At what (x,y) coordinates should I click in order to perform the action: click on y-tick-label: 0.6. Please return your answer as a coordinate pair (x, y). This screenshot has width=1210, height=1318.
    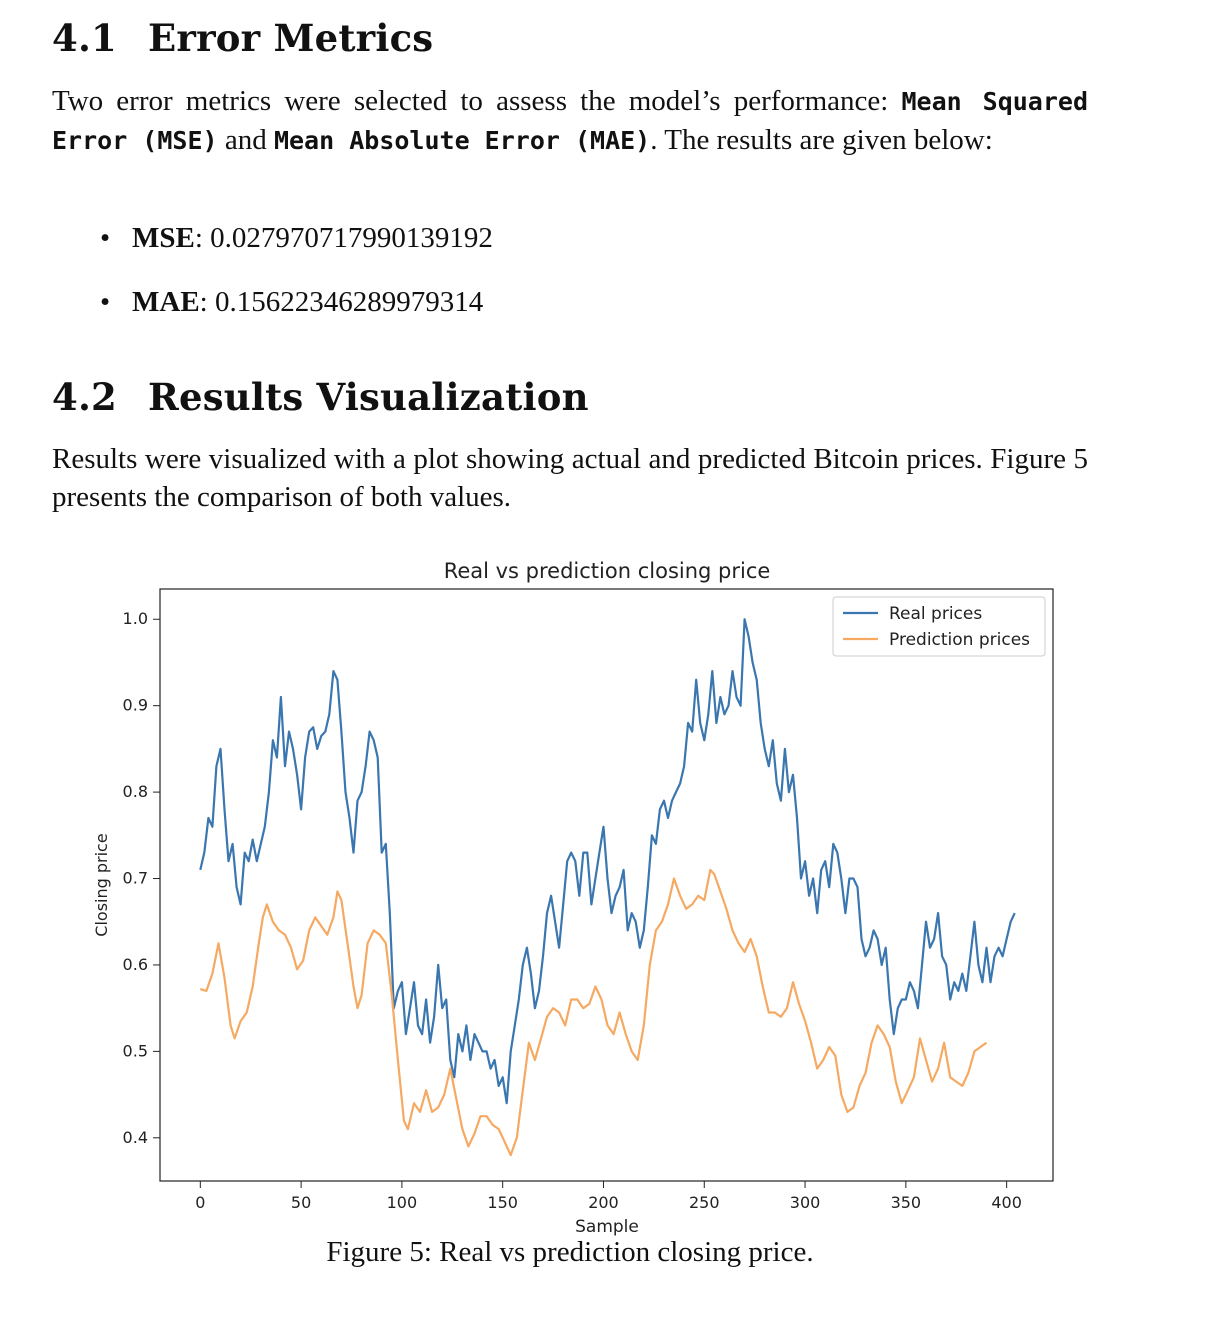
    Looking at the image, I should click on (135, 964).